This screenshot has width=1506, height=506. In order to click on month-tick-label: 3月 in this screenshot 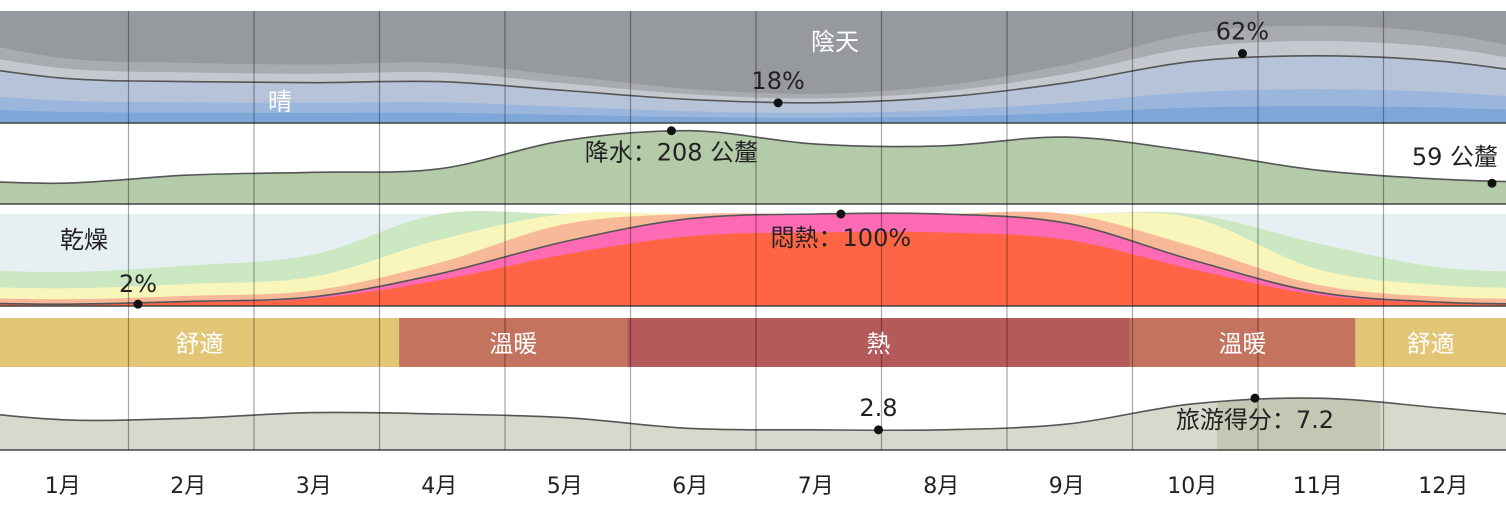, I will do `click(314, 486)`.